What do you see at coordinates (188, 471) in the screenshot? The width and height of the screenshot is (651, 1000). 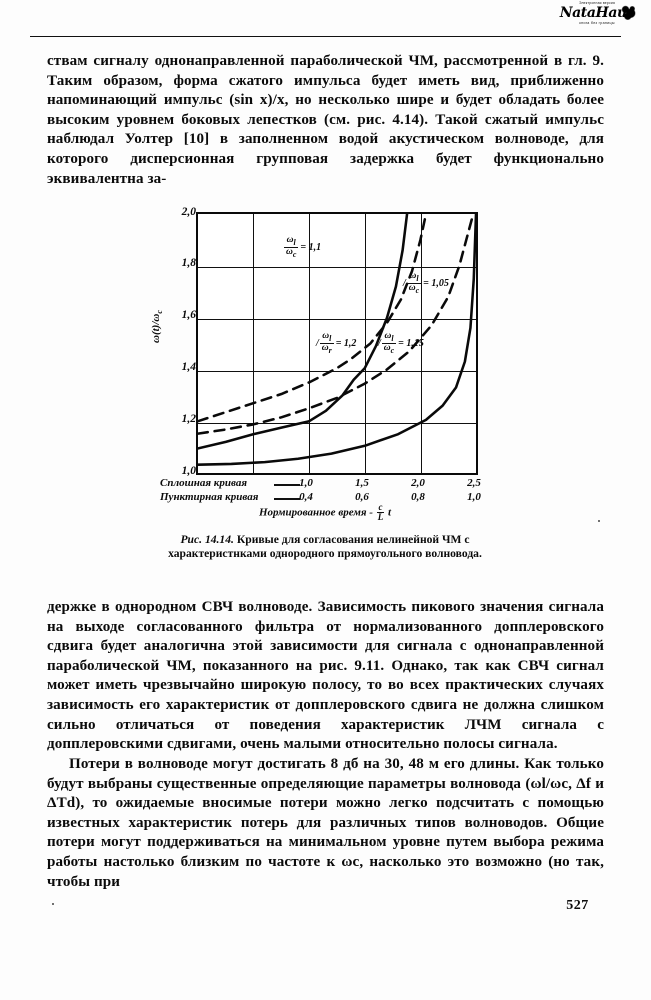 I see `chart-ytick-0: 1,0` at bounding box center [188, 471].